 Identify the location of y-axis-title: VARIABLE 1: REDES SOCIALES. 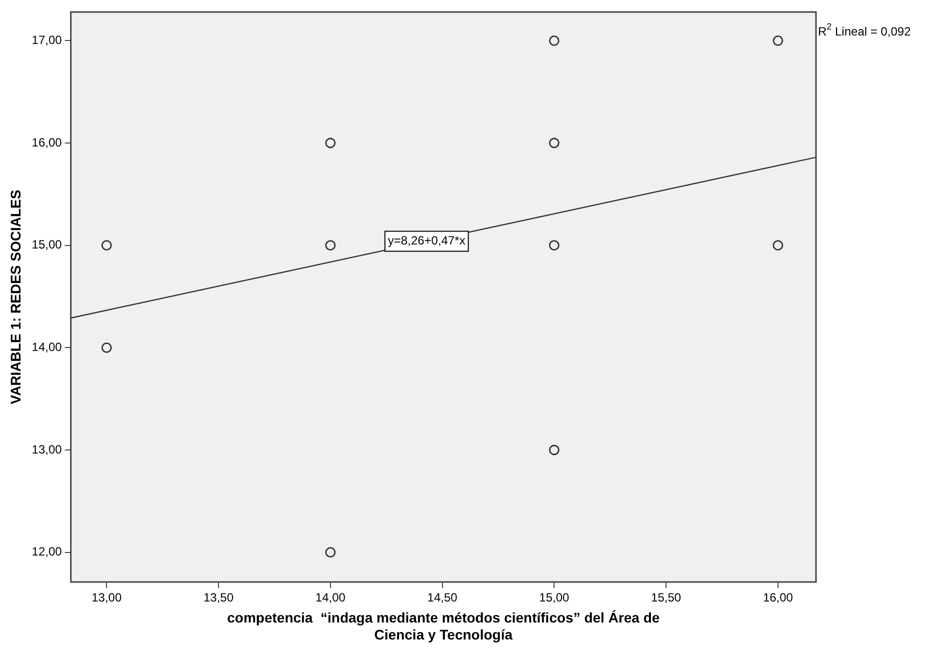
(15, 297).